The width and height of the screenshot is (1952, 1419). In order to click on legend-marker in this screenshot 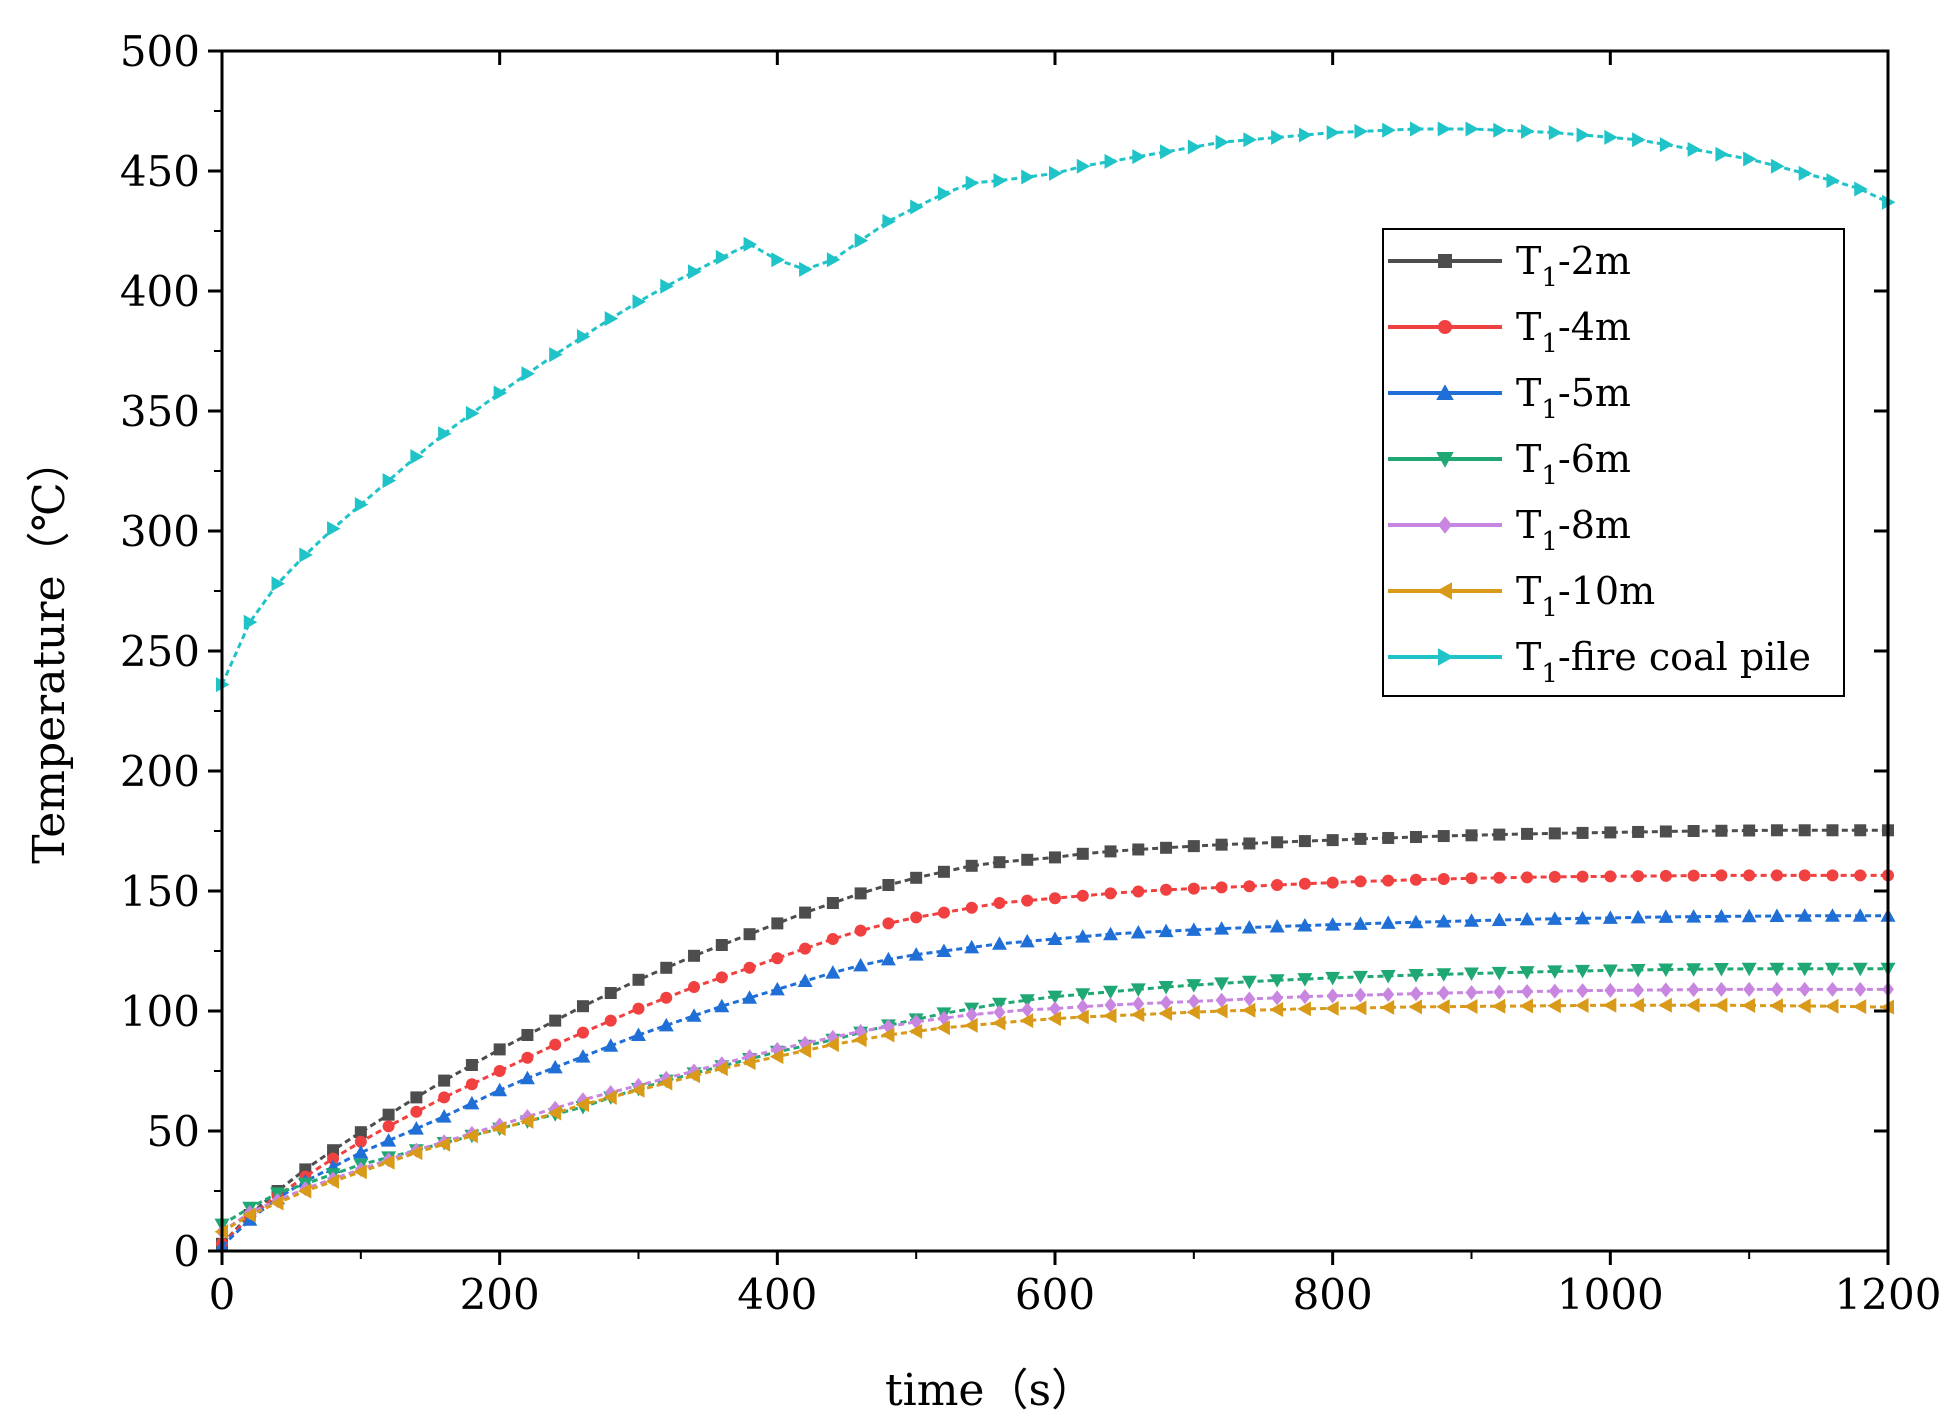, I will do `click(1445, 525)`.